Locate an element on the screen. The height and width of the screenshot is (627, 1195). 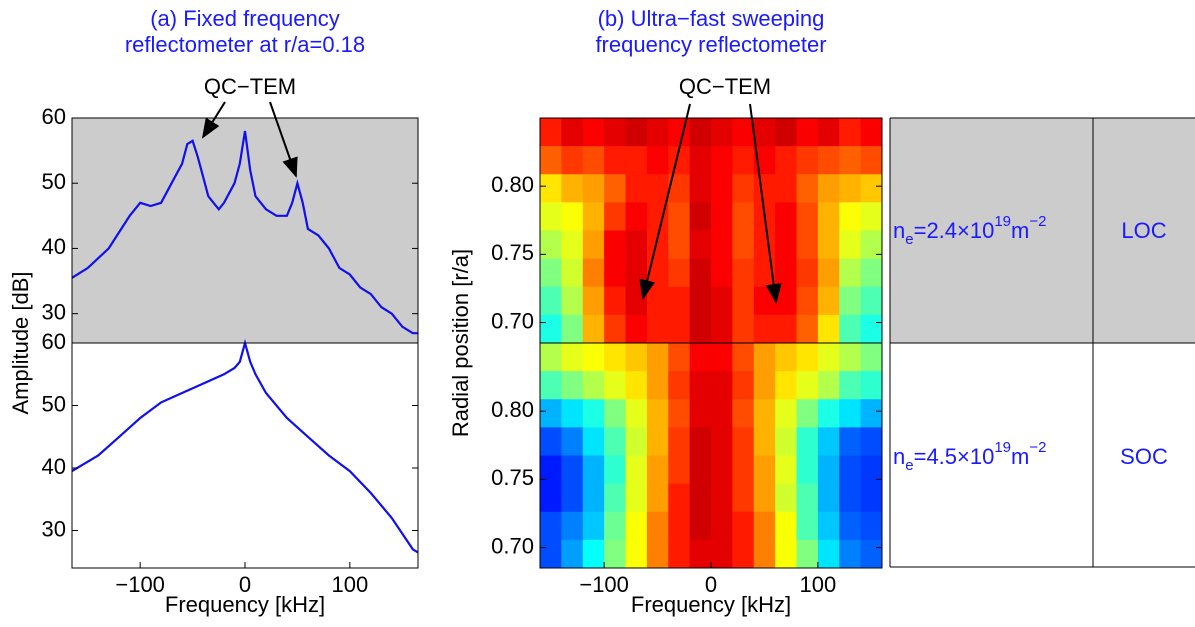
panel-title: frequency reflectometer is located at coordinates (710, 44).